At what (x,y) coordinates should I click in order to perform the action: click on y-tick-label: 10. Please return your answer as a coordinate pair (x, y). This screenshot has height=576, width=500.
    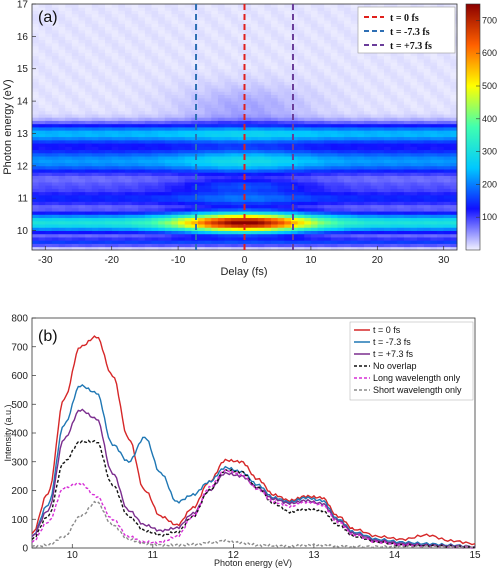
    Looking at the image, I should click on (23, 231).